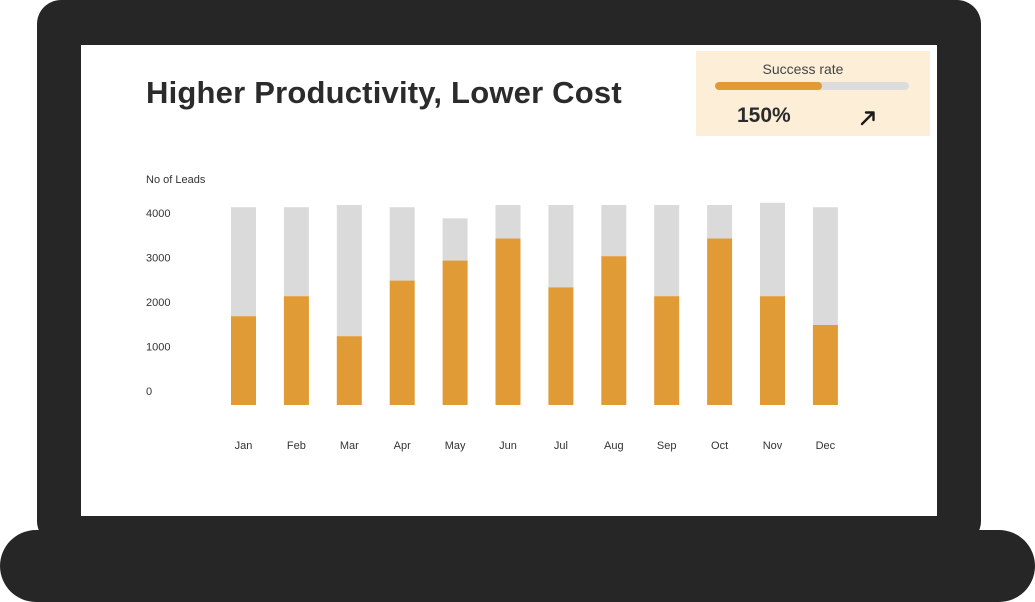  What do you see at coordinates (244, 446) in the screenshot?
I see `x-tick-label: Jan` at bounding box center [244, 446].